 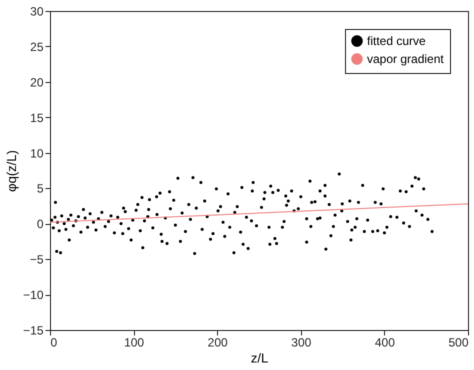 What do you see at coordinates (218, 343) in the screenshot?
I see `x-tick-label: 200` at bounding box center [218, 343].